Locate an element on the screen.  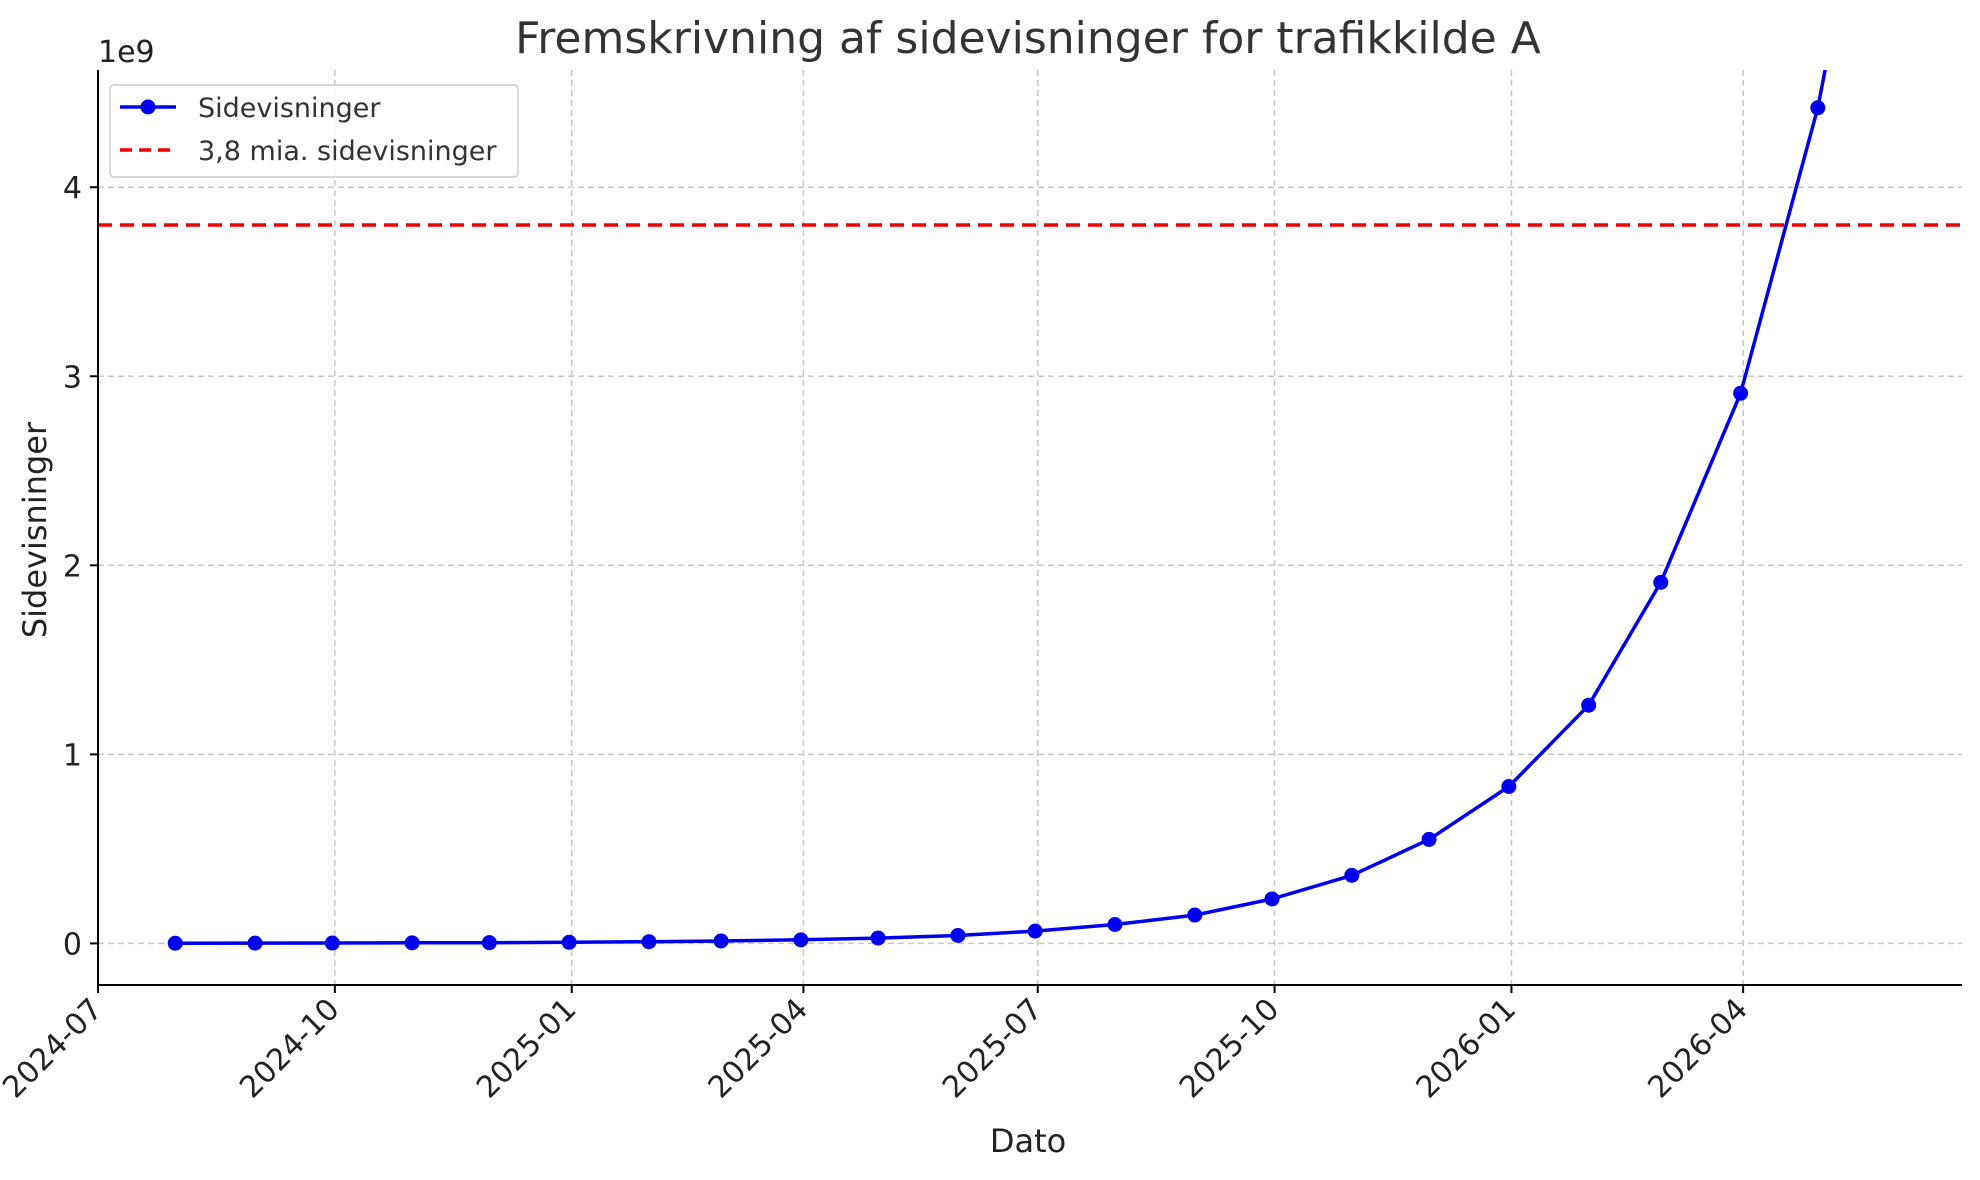
x-tick-label: 2025-07 is located at coordinates (992, 1048).